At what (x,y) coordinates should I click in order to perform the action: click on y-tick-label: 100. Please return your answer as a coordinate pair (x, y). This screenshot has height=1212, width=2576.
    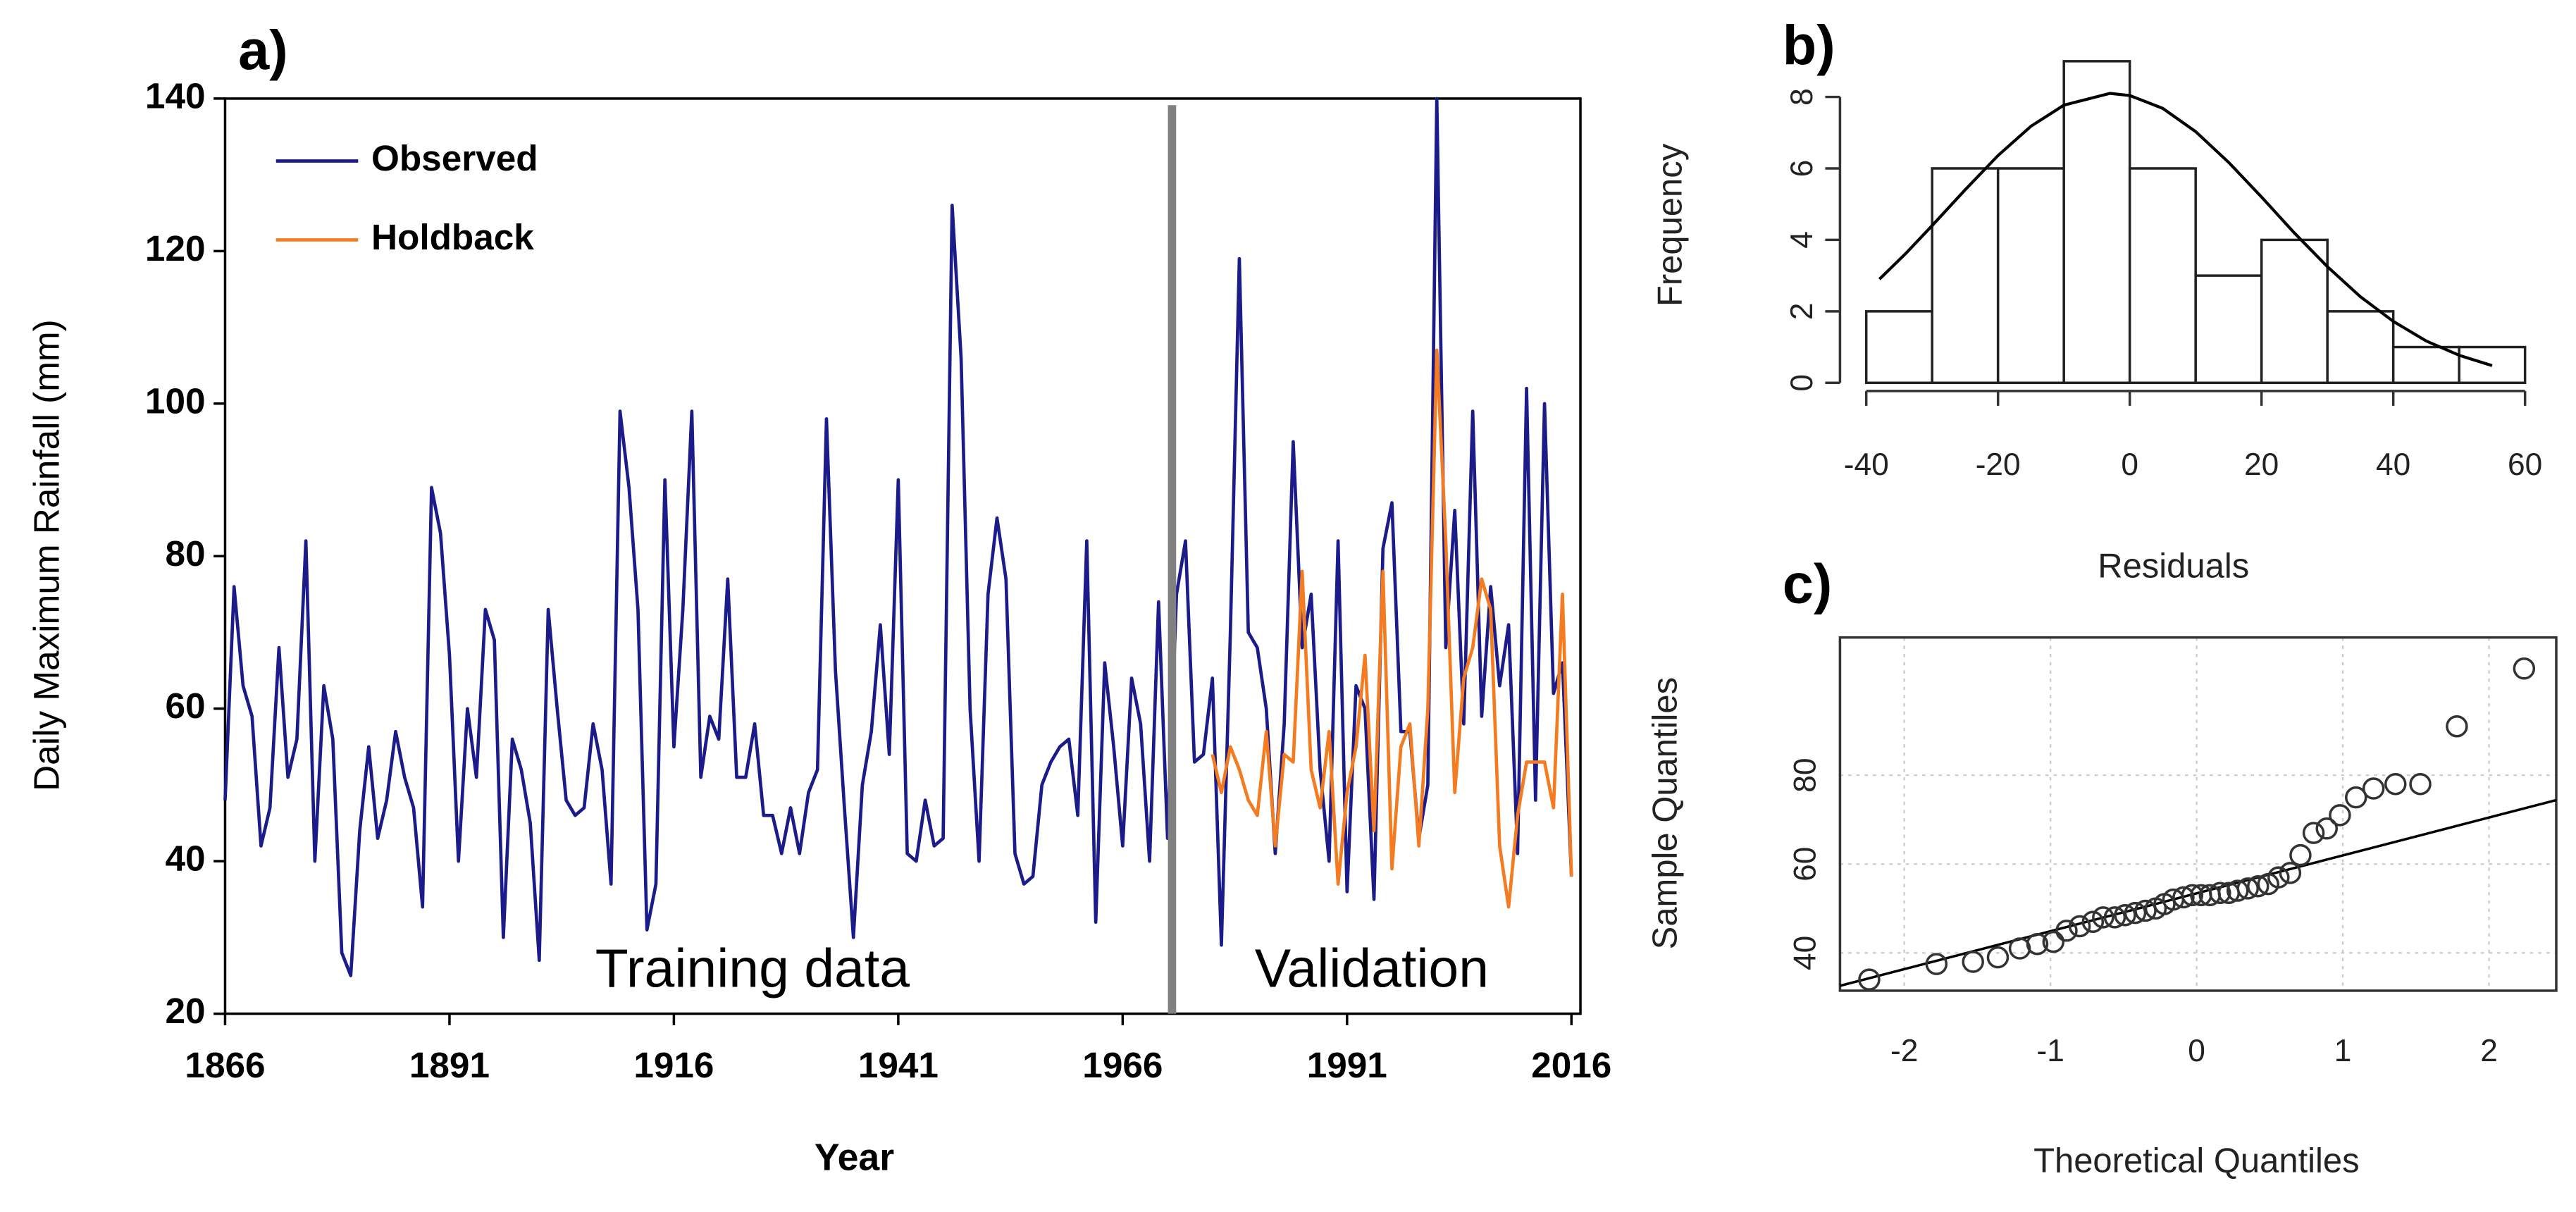
    Looking at the image, I should click on (175, 401).